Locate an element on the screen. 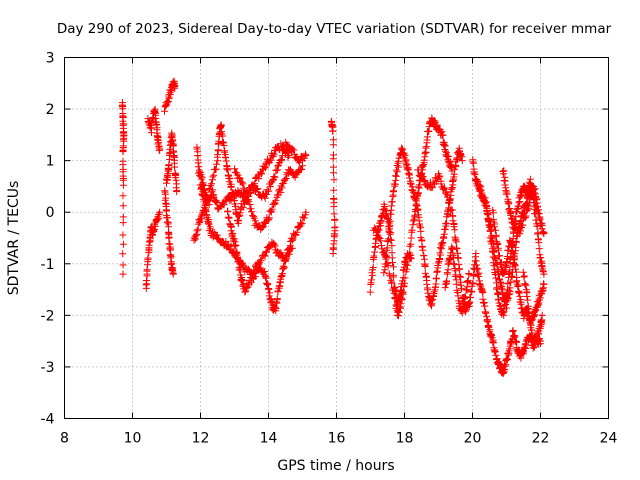 Image resolution: width=640 pixels, height=480 pixels. y-tick-label: -1 is located at coordinates (48, 265).